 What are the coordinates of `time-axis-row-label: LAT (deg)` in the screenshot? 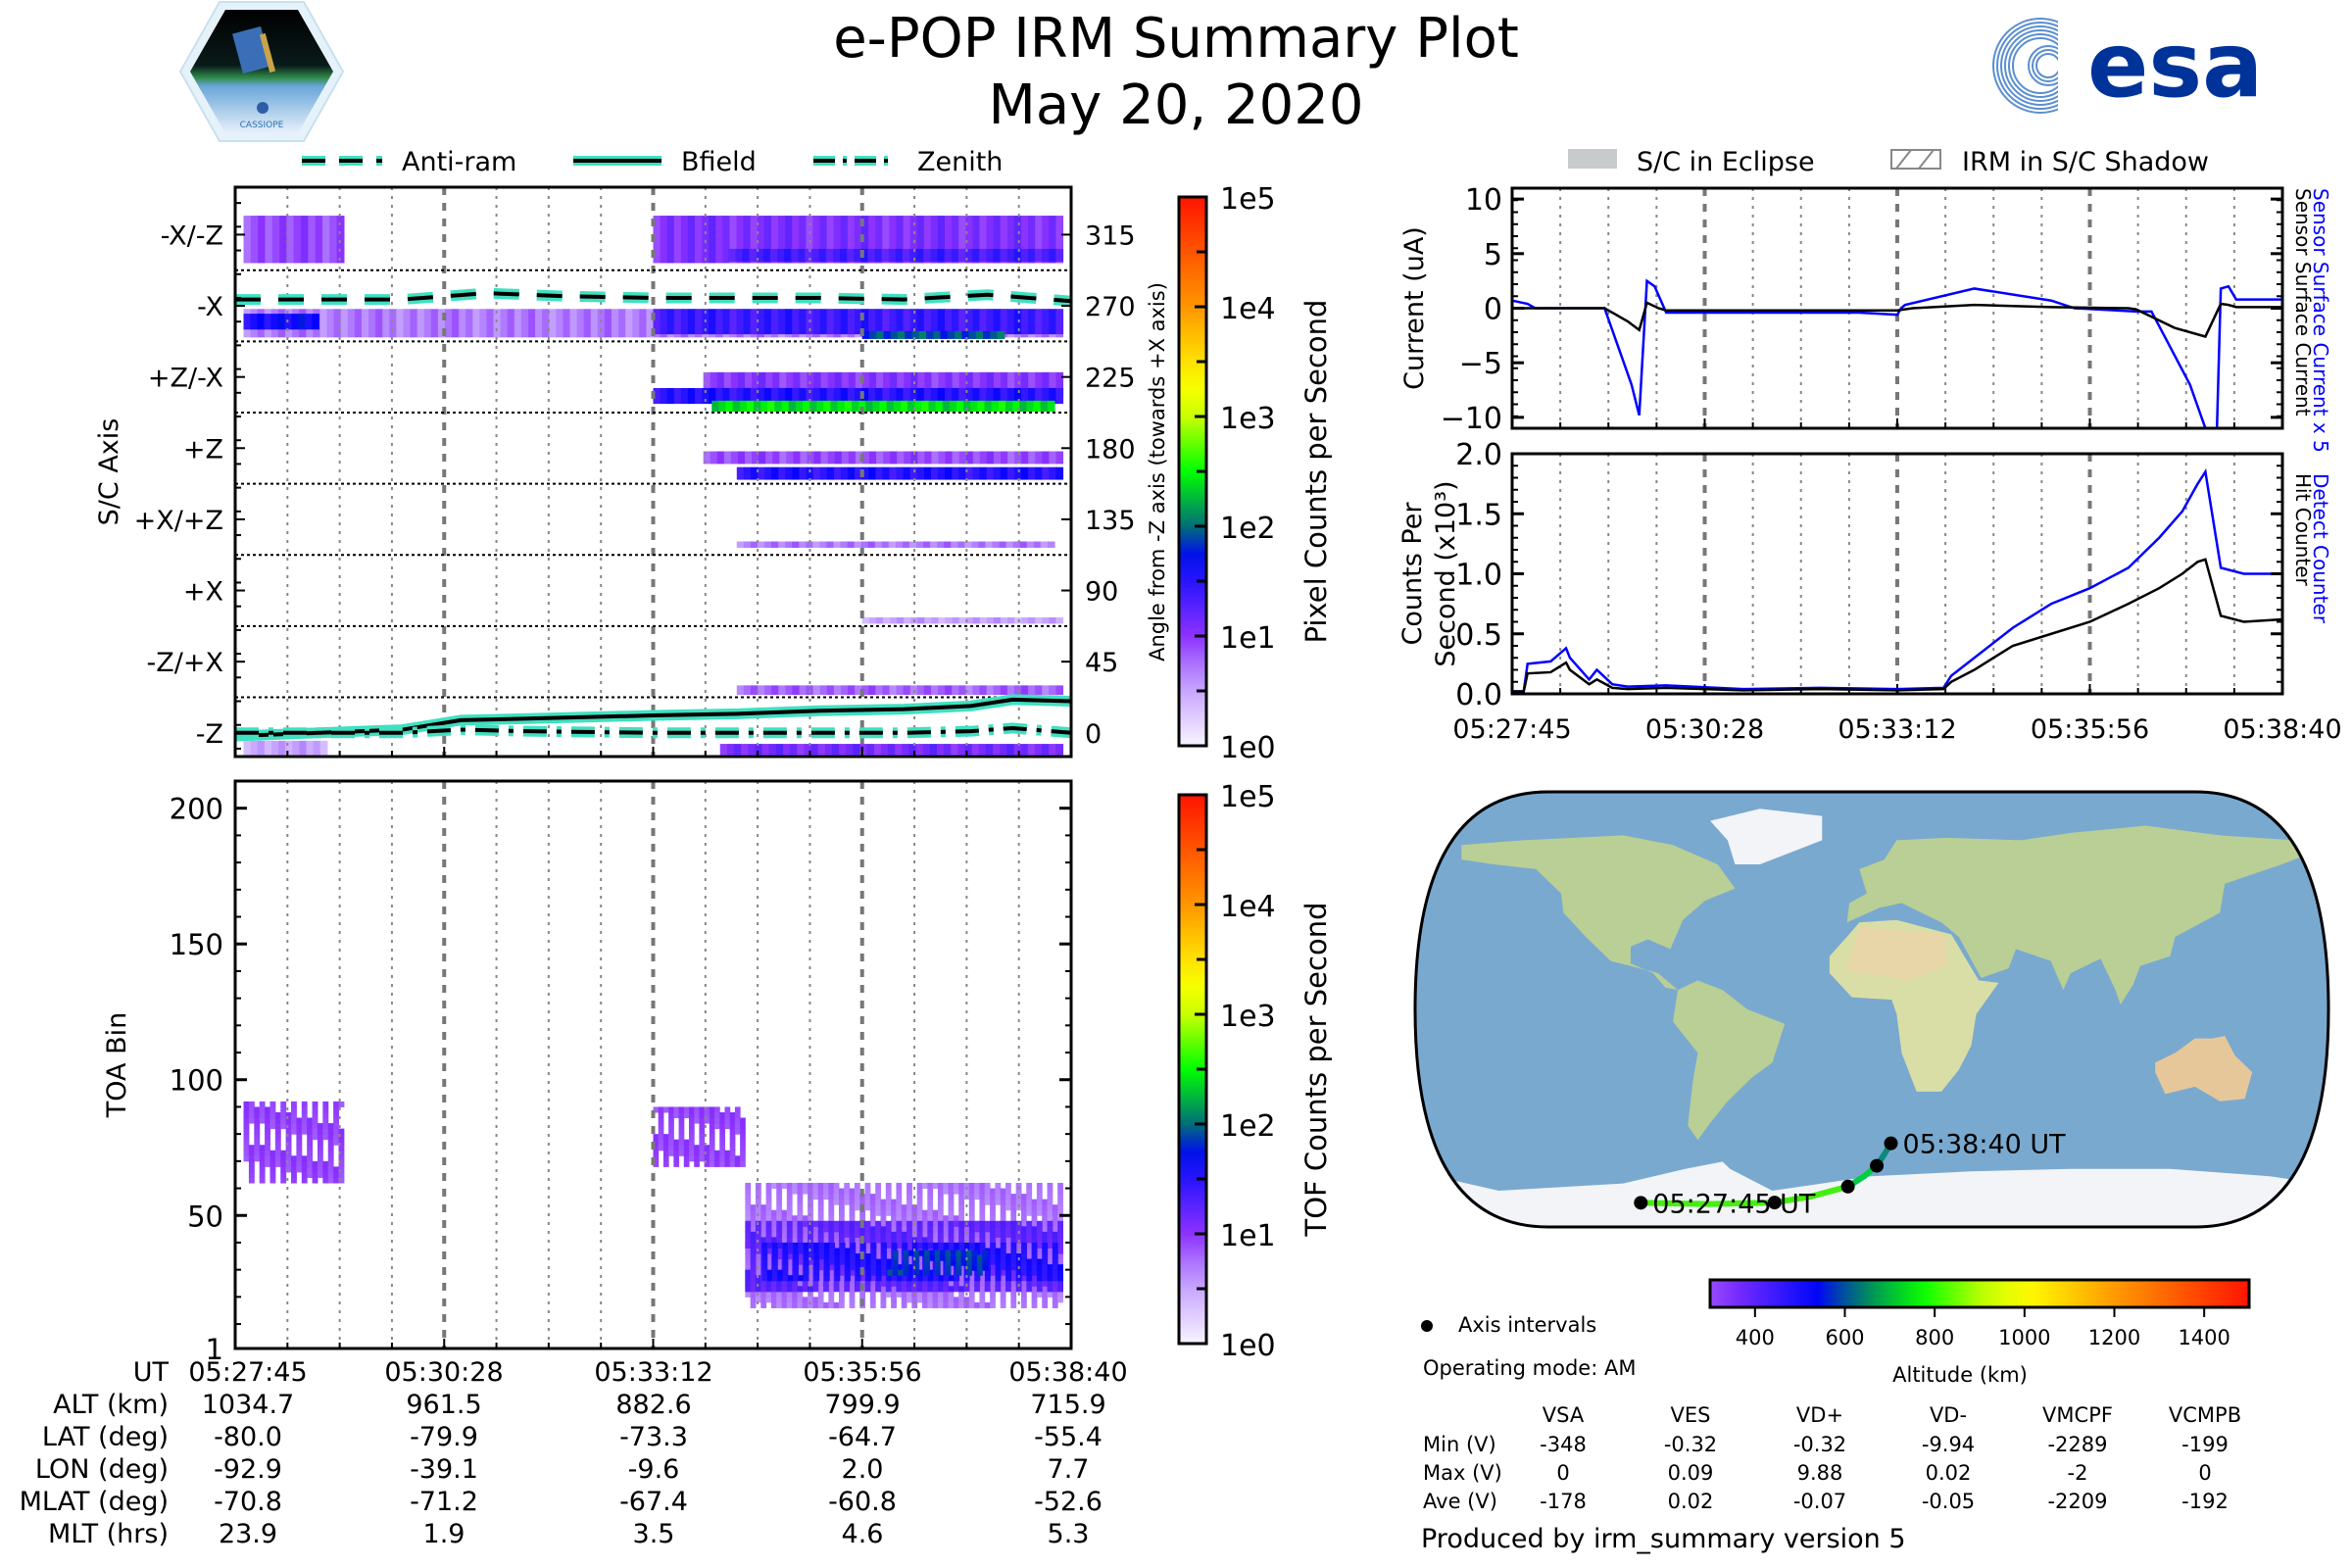 It's located at (105, 1437).